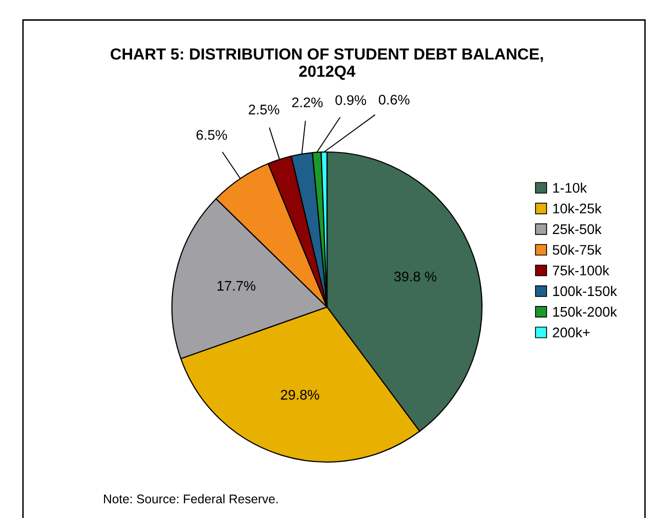  What do you see at coordinates (264, 109) in the screenshot?
I see `data-label: 2.5%` at bounding box center [264, 109].